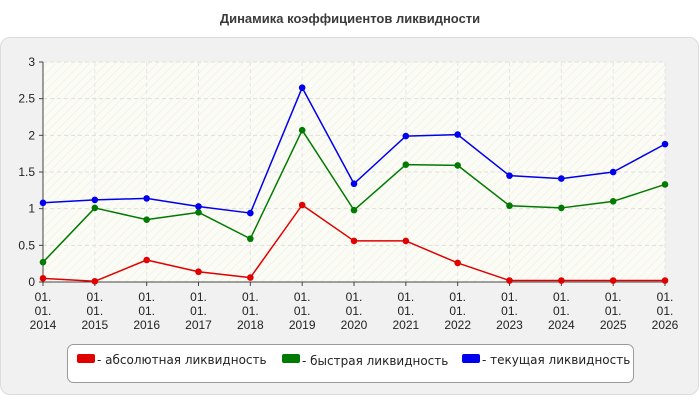  What do you see at coordinates (182, 360) in the screenshot?
I see `legend-label: - абсолютная ликвидность` at bounding box center [182, 360].